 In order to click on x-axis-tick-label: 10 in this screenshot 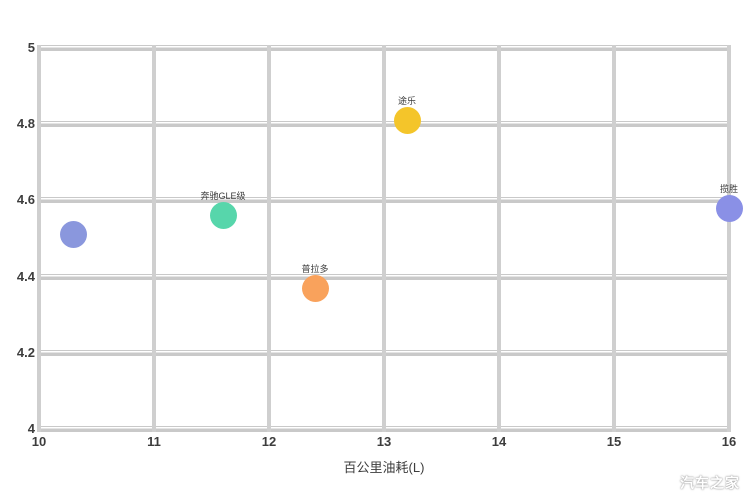, I will do `click(39, 441)`.